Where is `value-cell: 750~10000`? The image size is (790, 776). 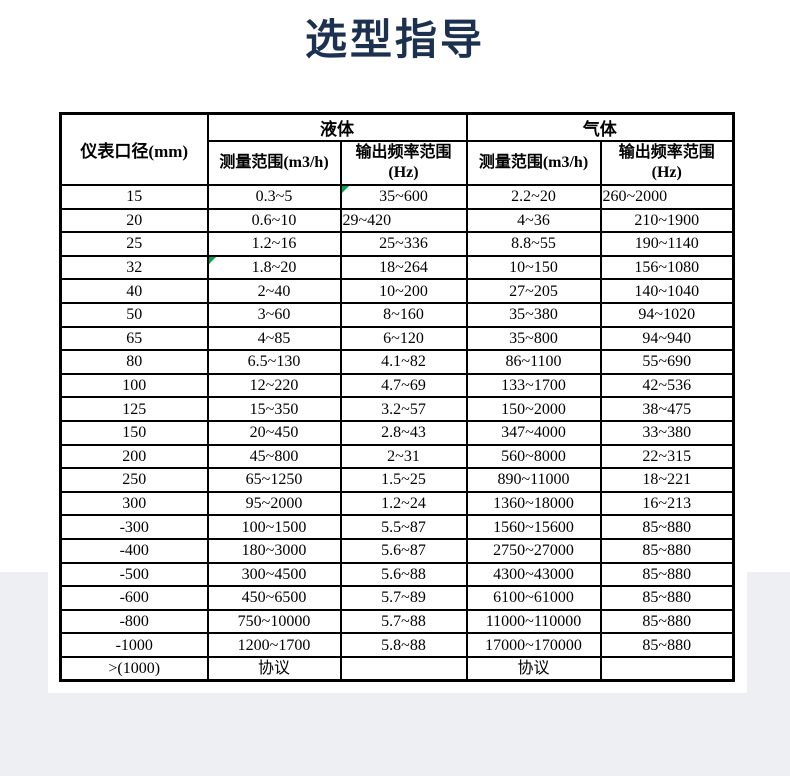 value-cell: 750~10000 is located at coordinates (274, 621).